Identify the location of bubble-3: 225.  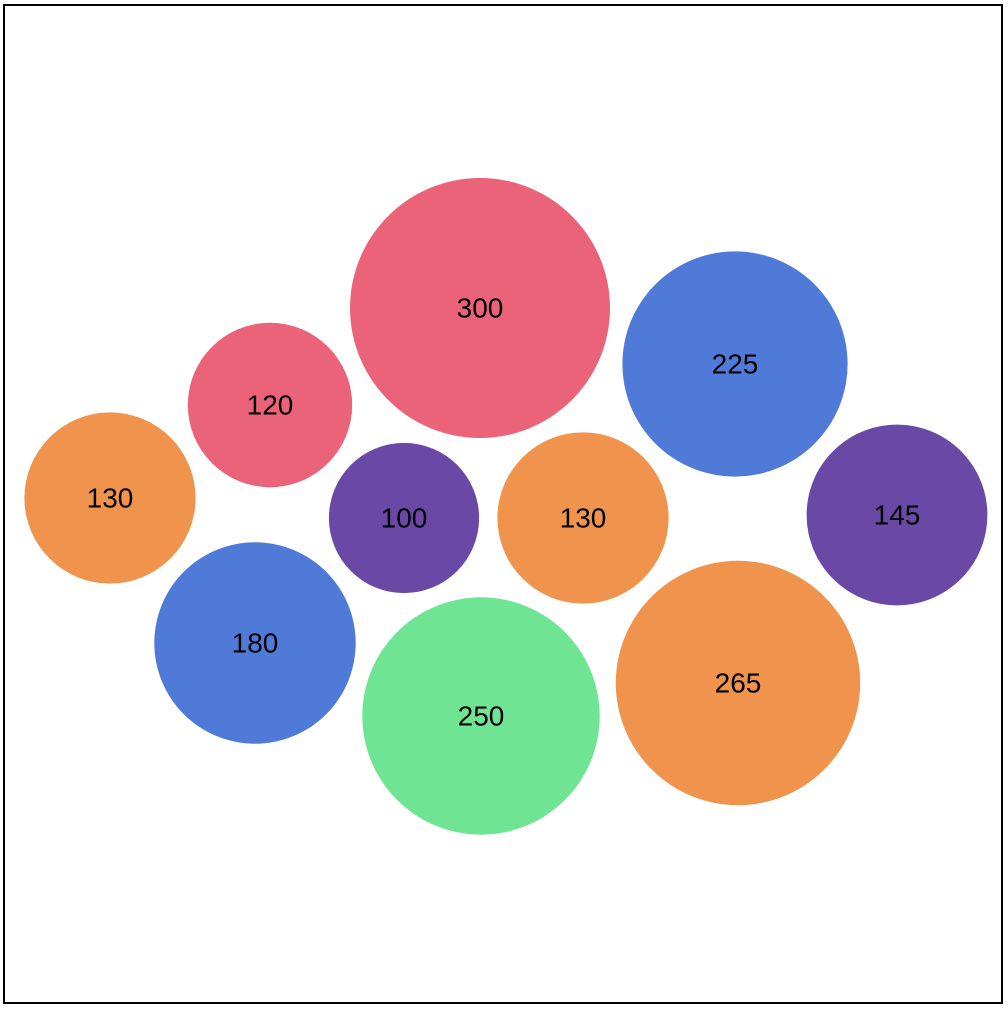
(735, 364).